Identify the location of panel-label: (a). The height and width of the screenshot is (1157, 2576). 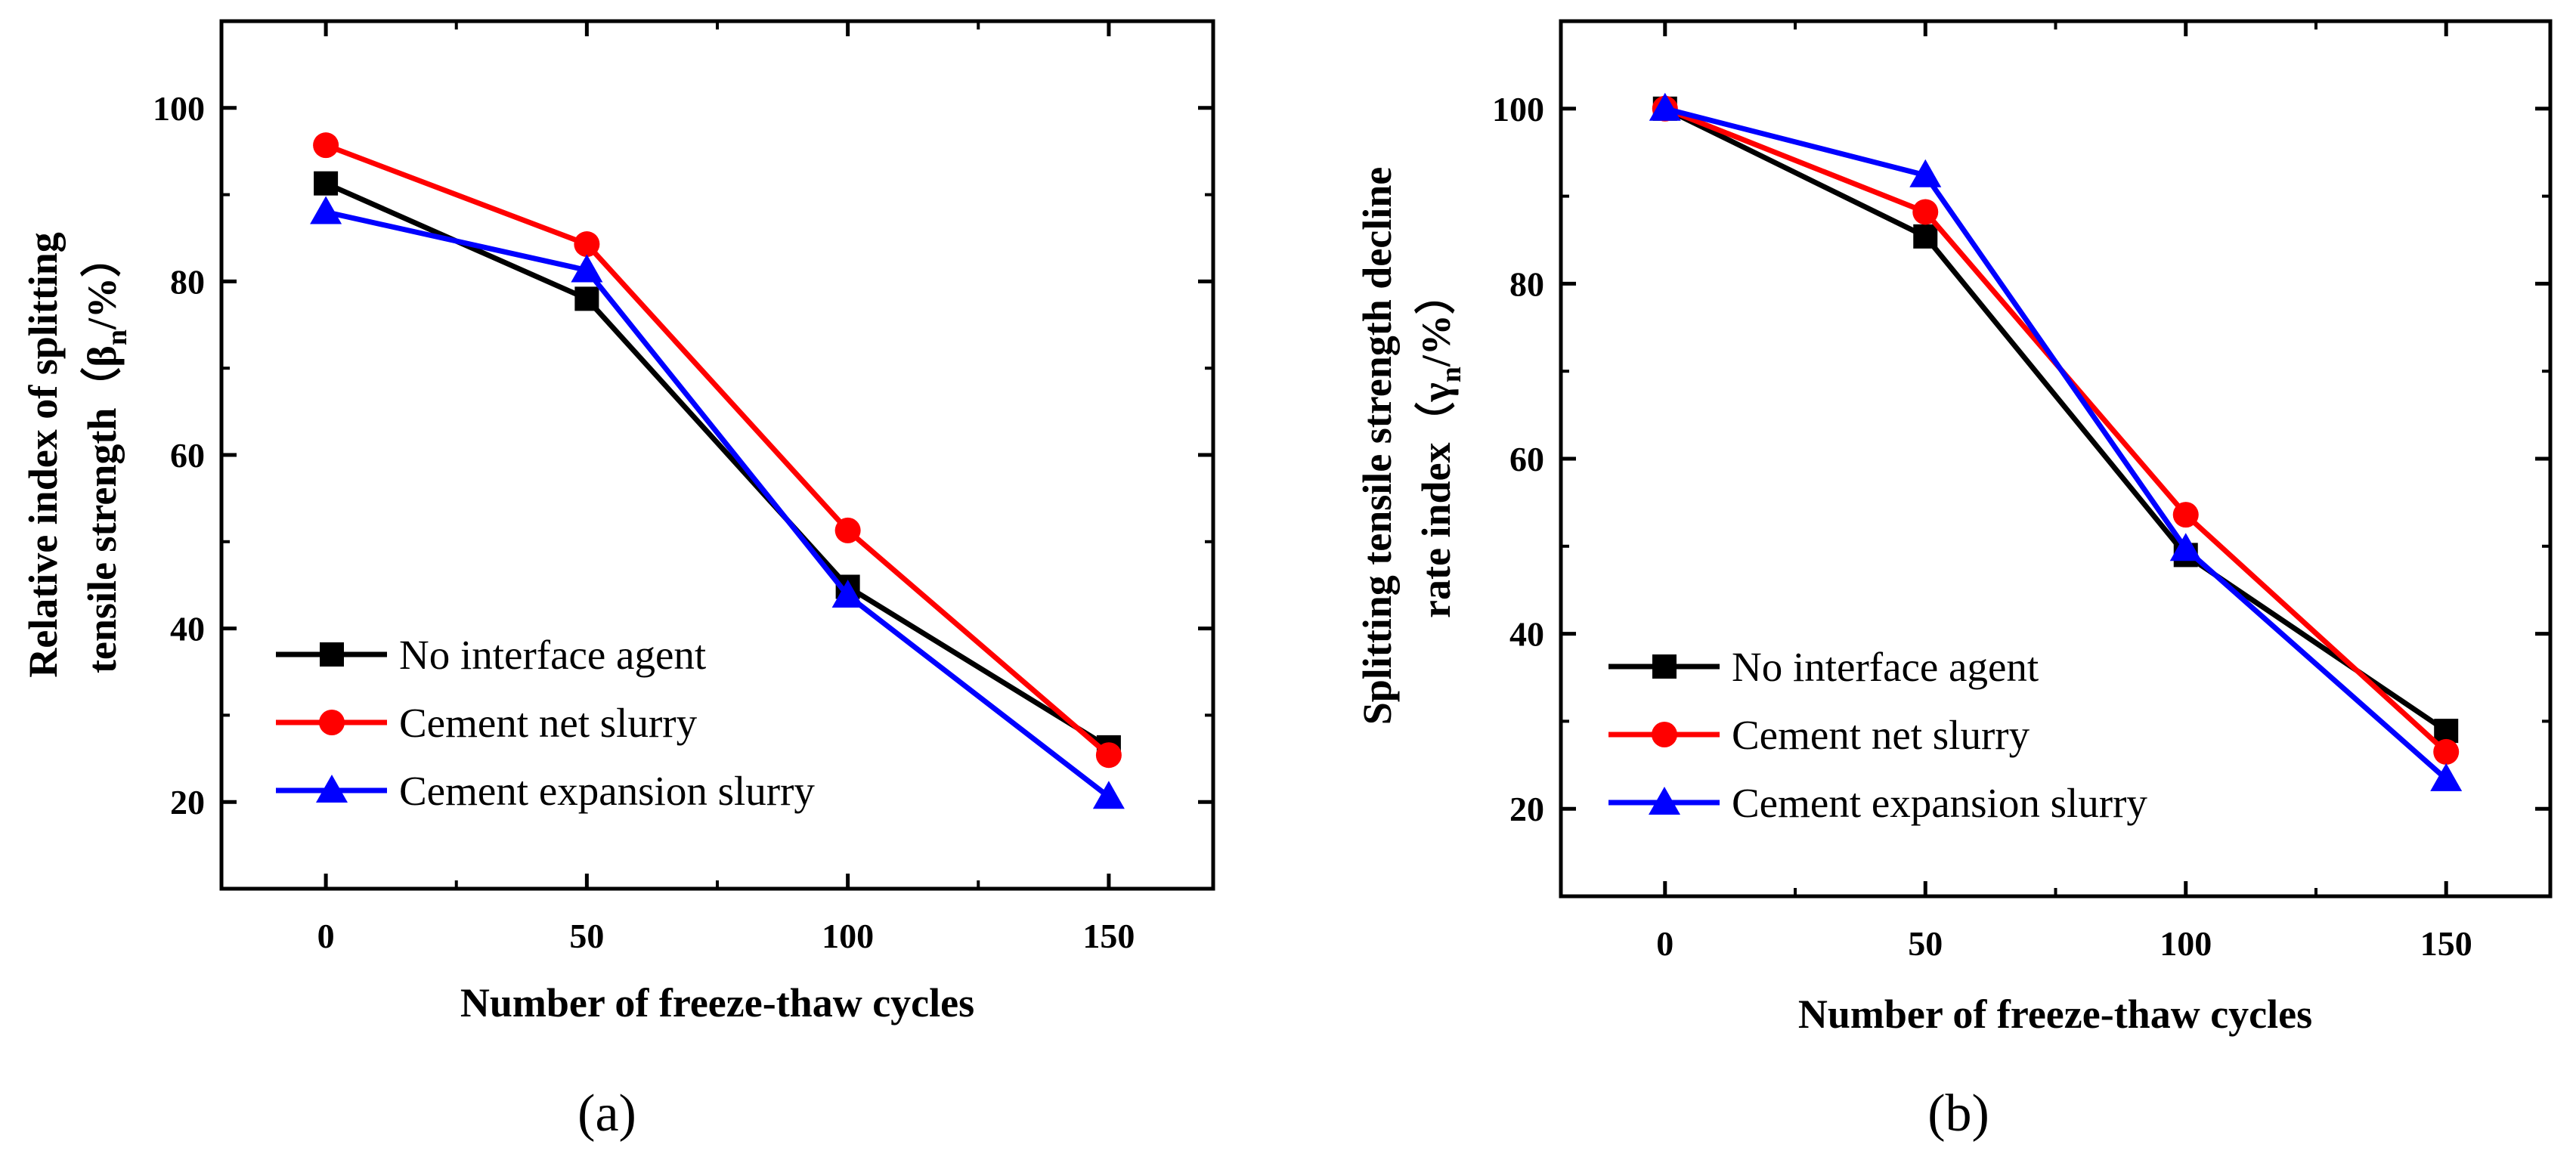
(606, 1113).